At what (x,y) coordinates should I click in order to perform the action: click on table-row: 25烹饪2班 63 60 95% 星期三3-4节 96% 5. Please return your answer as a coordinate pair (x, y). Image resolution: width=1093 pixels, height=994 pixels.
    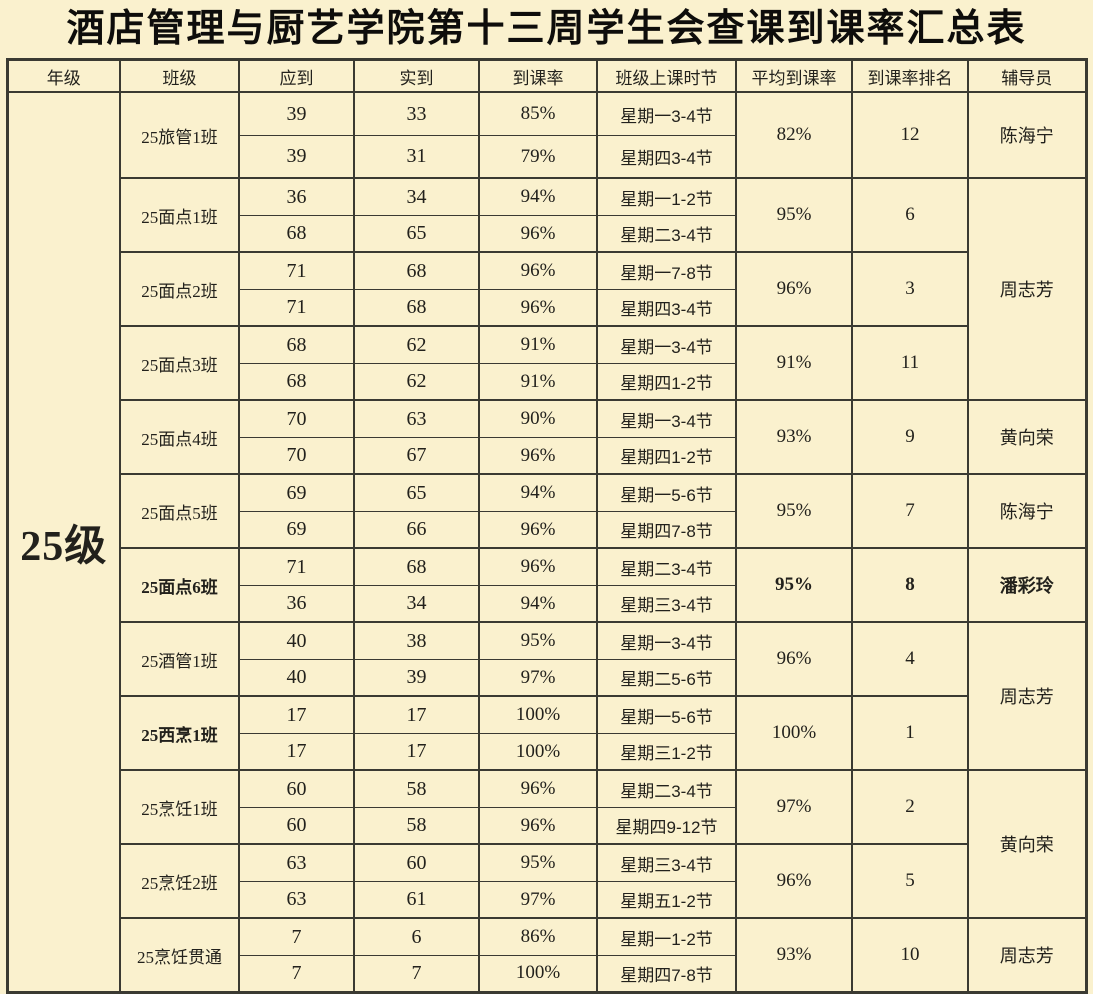
    Looking at the image, I should click on (546, 881).